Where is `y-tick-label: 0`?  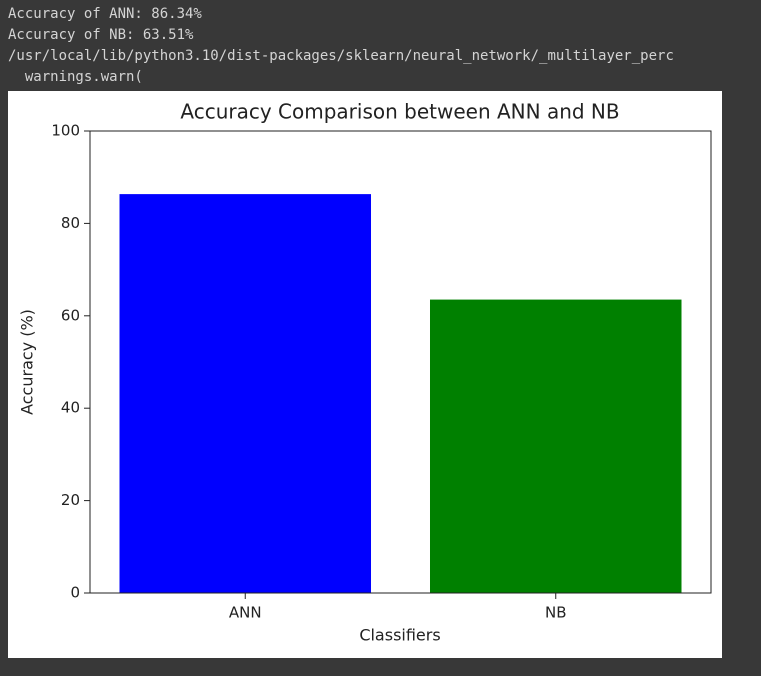
y-tick-label: 0 is located at coordinates (75, 593).